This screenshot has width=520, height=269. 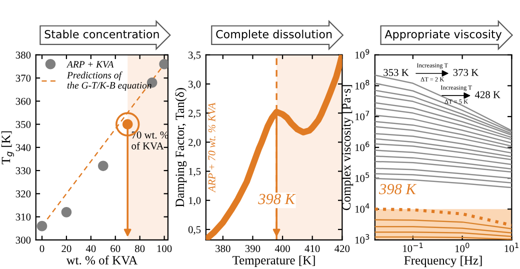 I want to click on y-tick-label: 10$^{8}$, so click(x=362, y=85).